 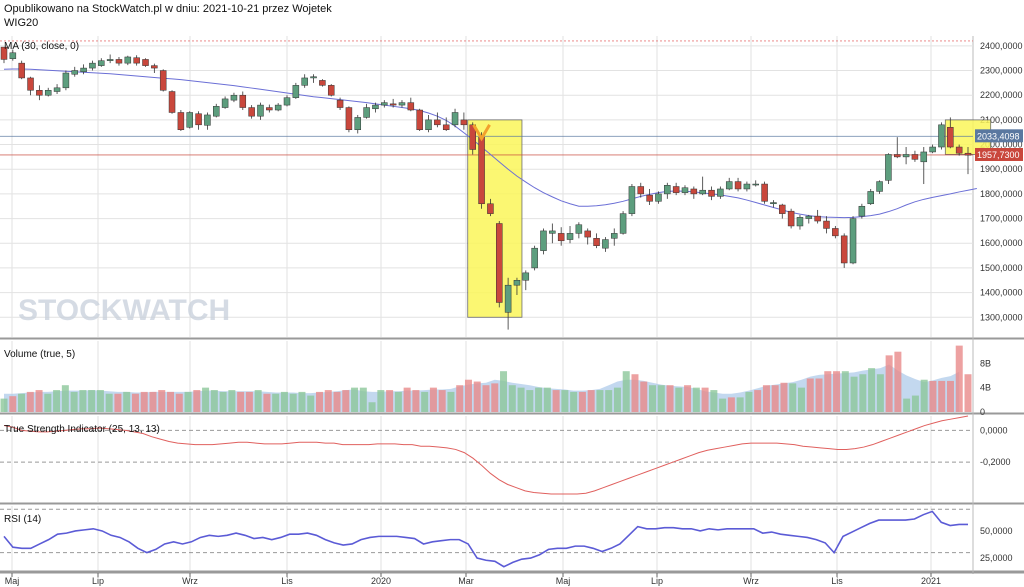 What do you see at coordinates (495, 218) in the screenshot?
I see `highlight-zone` at bounding box center [495, 218].